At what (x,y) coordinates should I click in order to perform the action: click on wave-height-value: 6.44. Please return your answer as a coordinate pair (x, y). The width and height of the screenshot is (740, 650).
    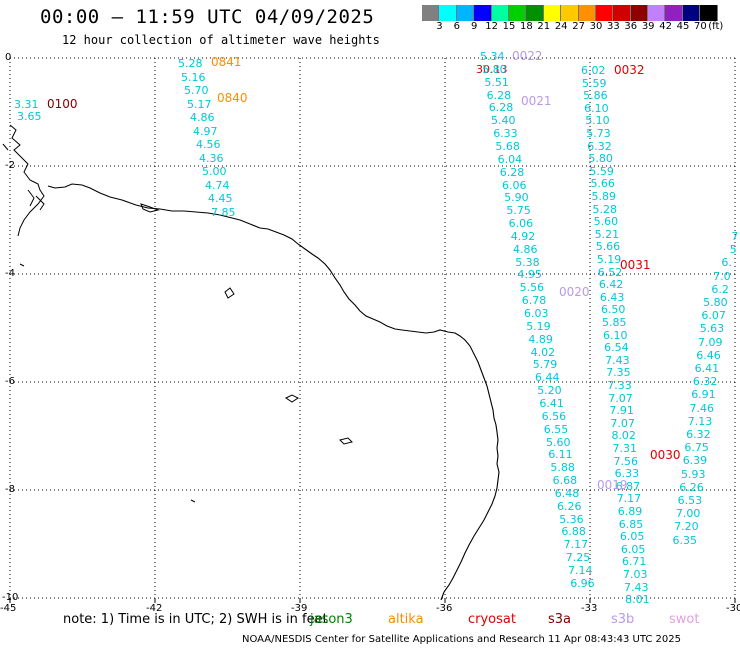
    Looking at the image, I should click on (547, 378).